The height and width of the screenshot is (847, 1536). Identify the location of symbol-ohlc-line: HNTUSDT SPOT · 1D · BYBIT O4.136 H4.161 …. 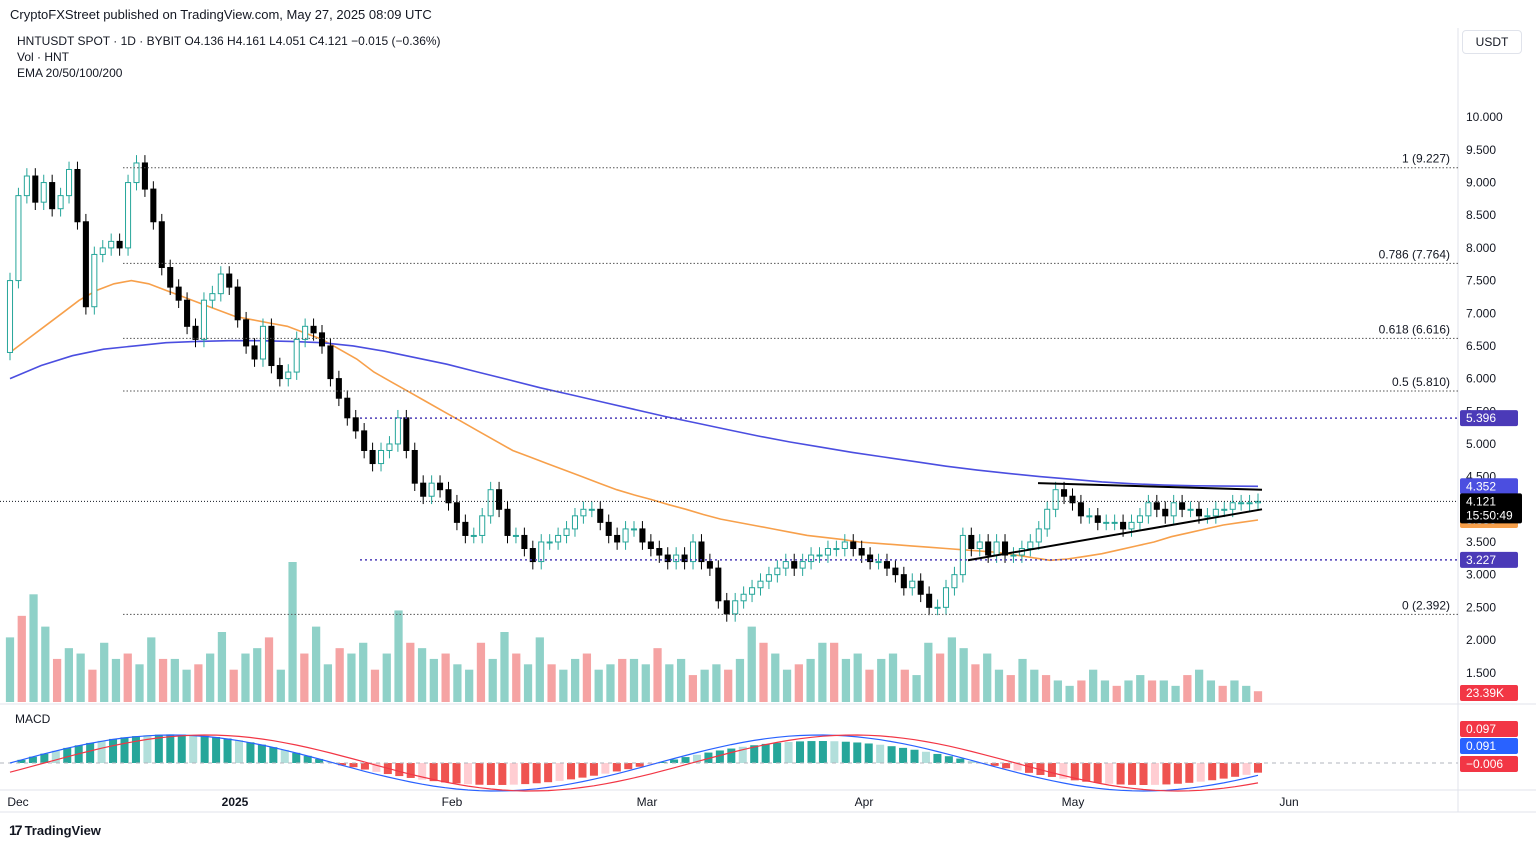
(229, 41).